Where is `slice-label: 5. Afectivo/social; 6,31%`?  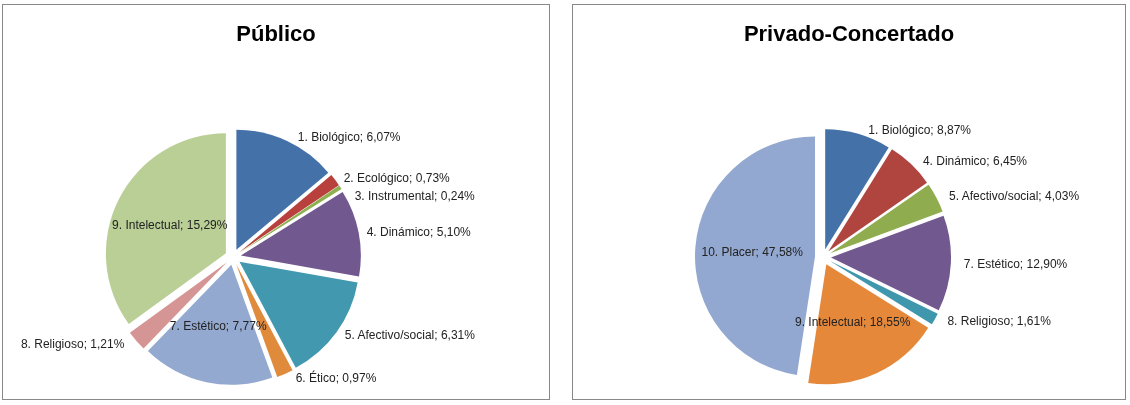
slice-label: 5. Afectivo/social; 6,31% is located at coordinates (410, 334).